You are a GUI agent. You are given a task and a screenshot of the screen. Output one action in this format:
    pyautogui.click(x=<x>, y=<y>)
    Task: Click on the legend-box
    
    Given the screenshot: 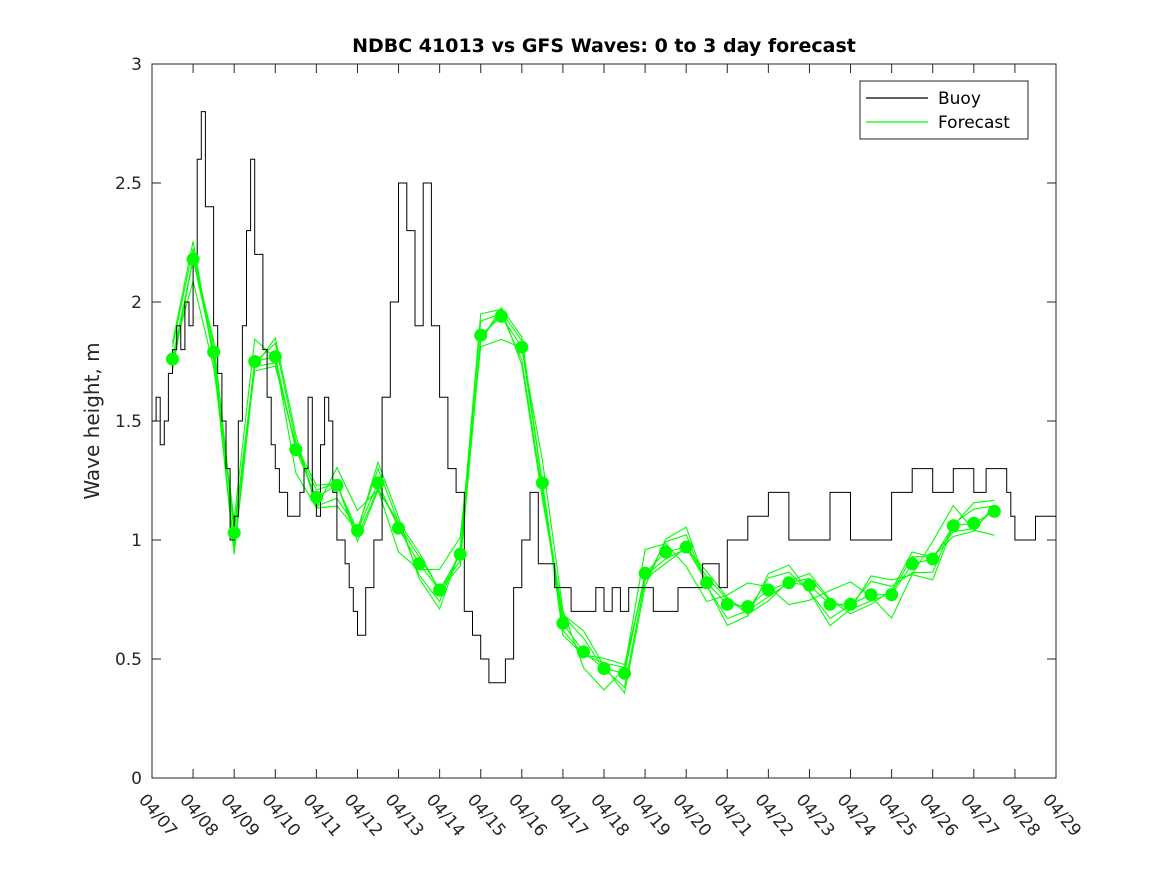 What is the action you would take?
    pyautogui.click(x=944, y=110)
    